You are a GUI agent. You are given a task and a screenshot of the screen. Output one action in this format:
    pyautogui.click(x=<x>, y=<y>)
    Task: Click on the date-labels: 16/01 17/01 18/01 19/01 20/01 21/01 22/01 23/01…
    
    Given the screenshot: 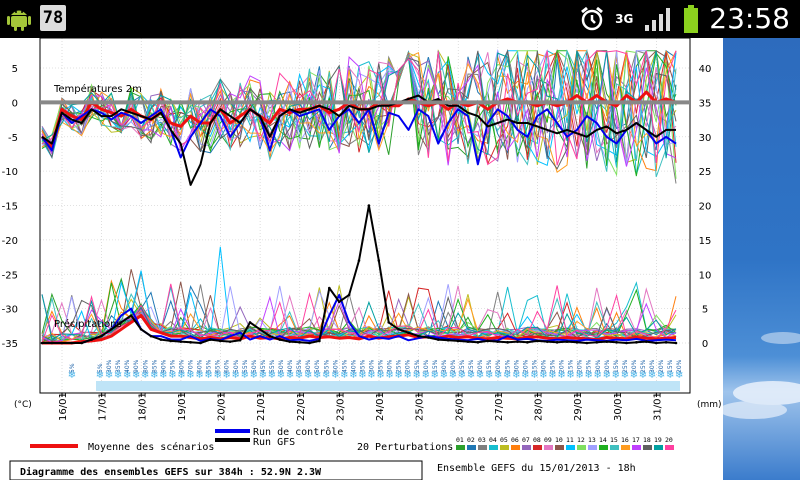 What is the action you would take?
    pyautogui.click(x=360, y=406)
    